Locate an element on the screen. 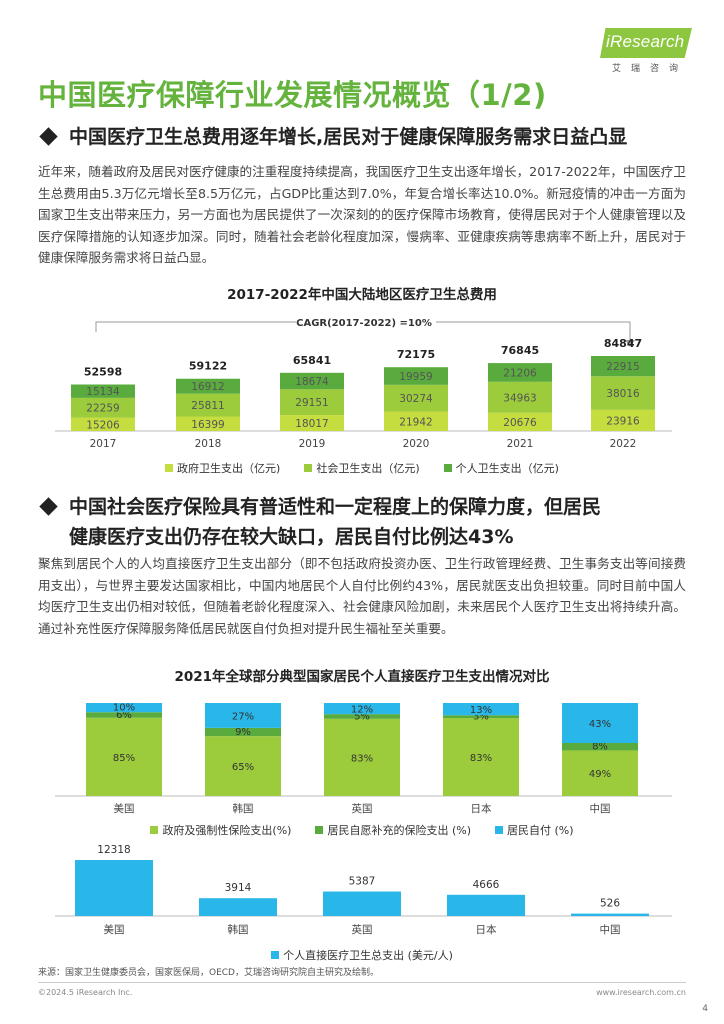 Image resolution: width=724 pixels, height=1024 pixels. bar-value-label: 20676 is located at coordinates (520, 423).